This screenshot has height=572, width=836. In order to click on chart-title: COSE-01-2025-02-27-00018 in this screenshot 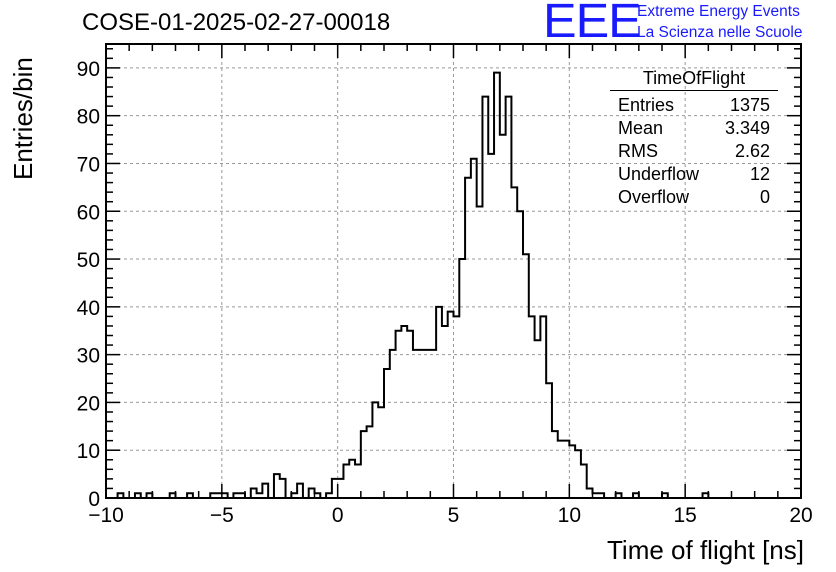, I will do `click(236, 22)`.